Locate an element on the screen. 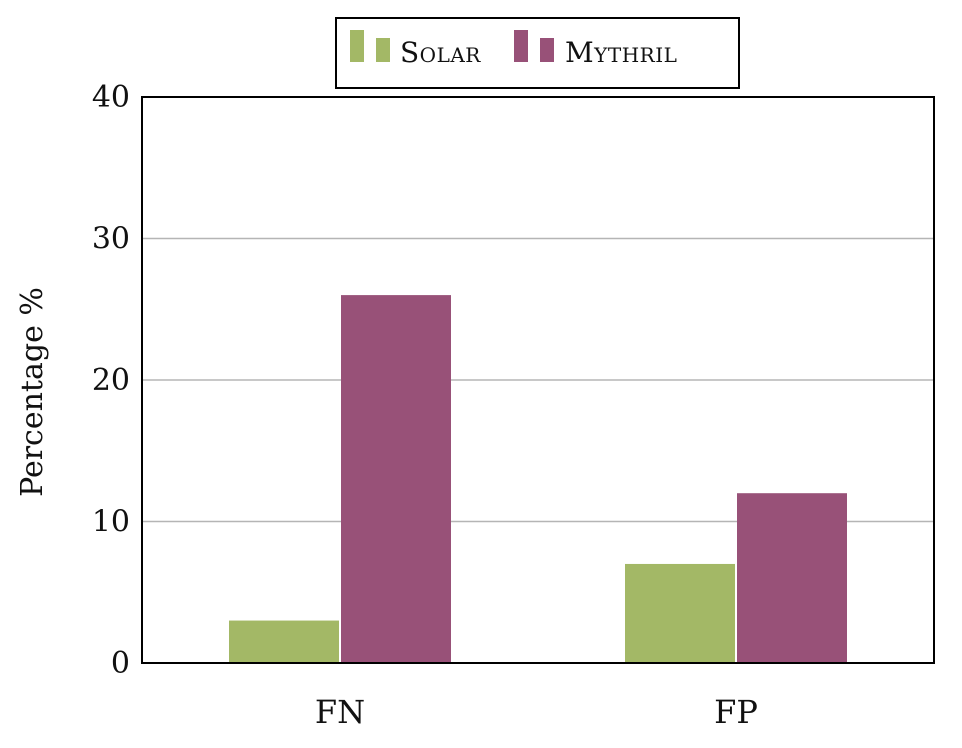 This screenshot has height=748, width=962. y-tick-label: 10 is located at coordinates (111, 522).